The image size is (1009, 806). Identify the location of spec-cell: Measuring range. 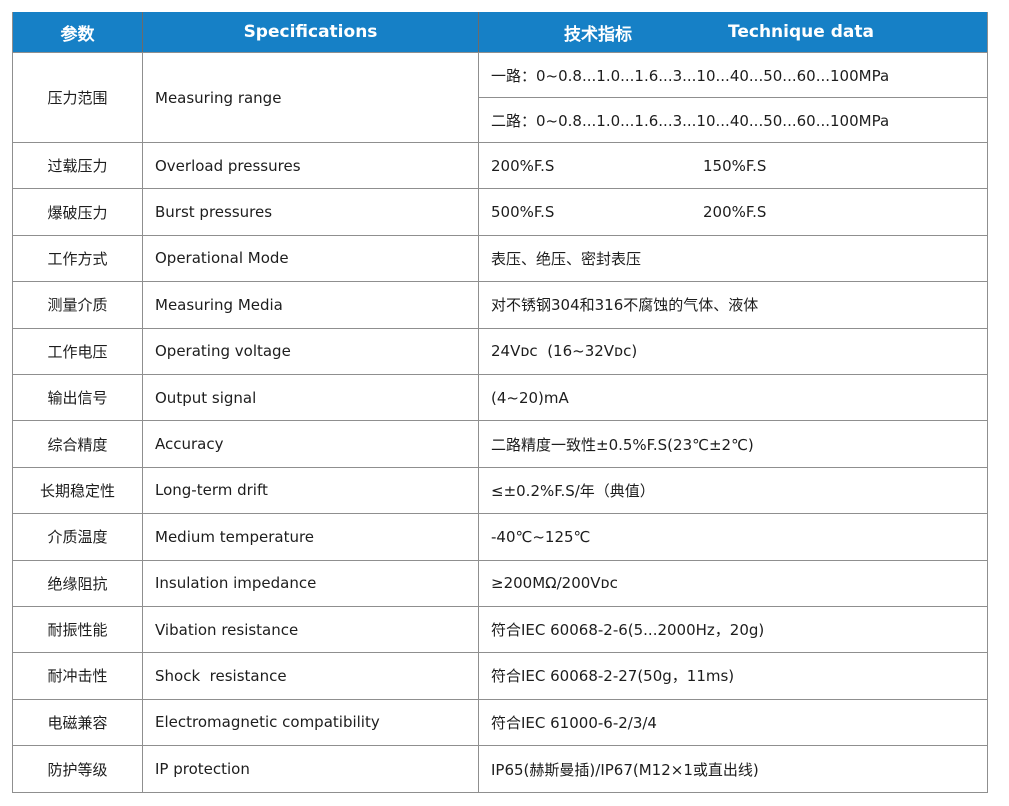
(311, 97).